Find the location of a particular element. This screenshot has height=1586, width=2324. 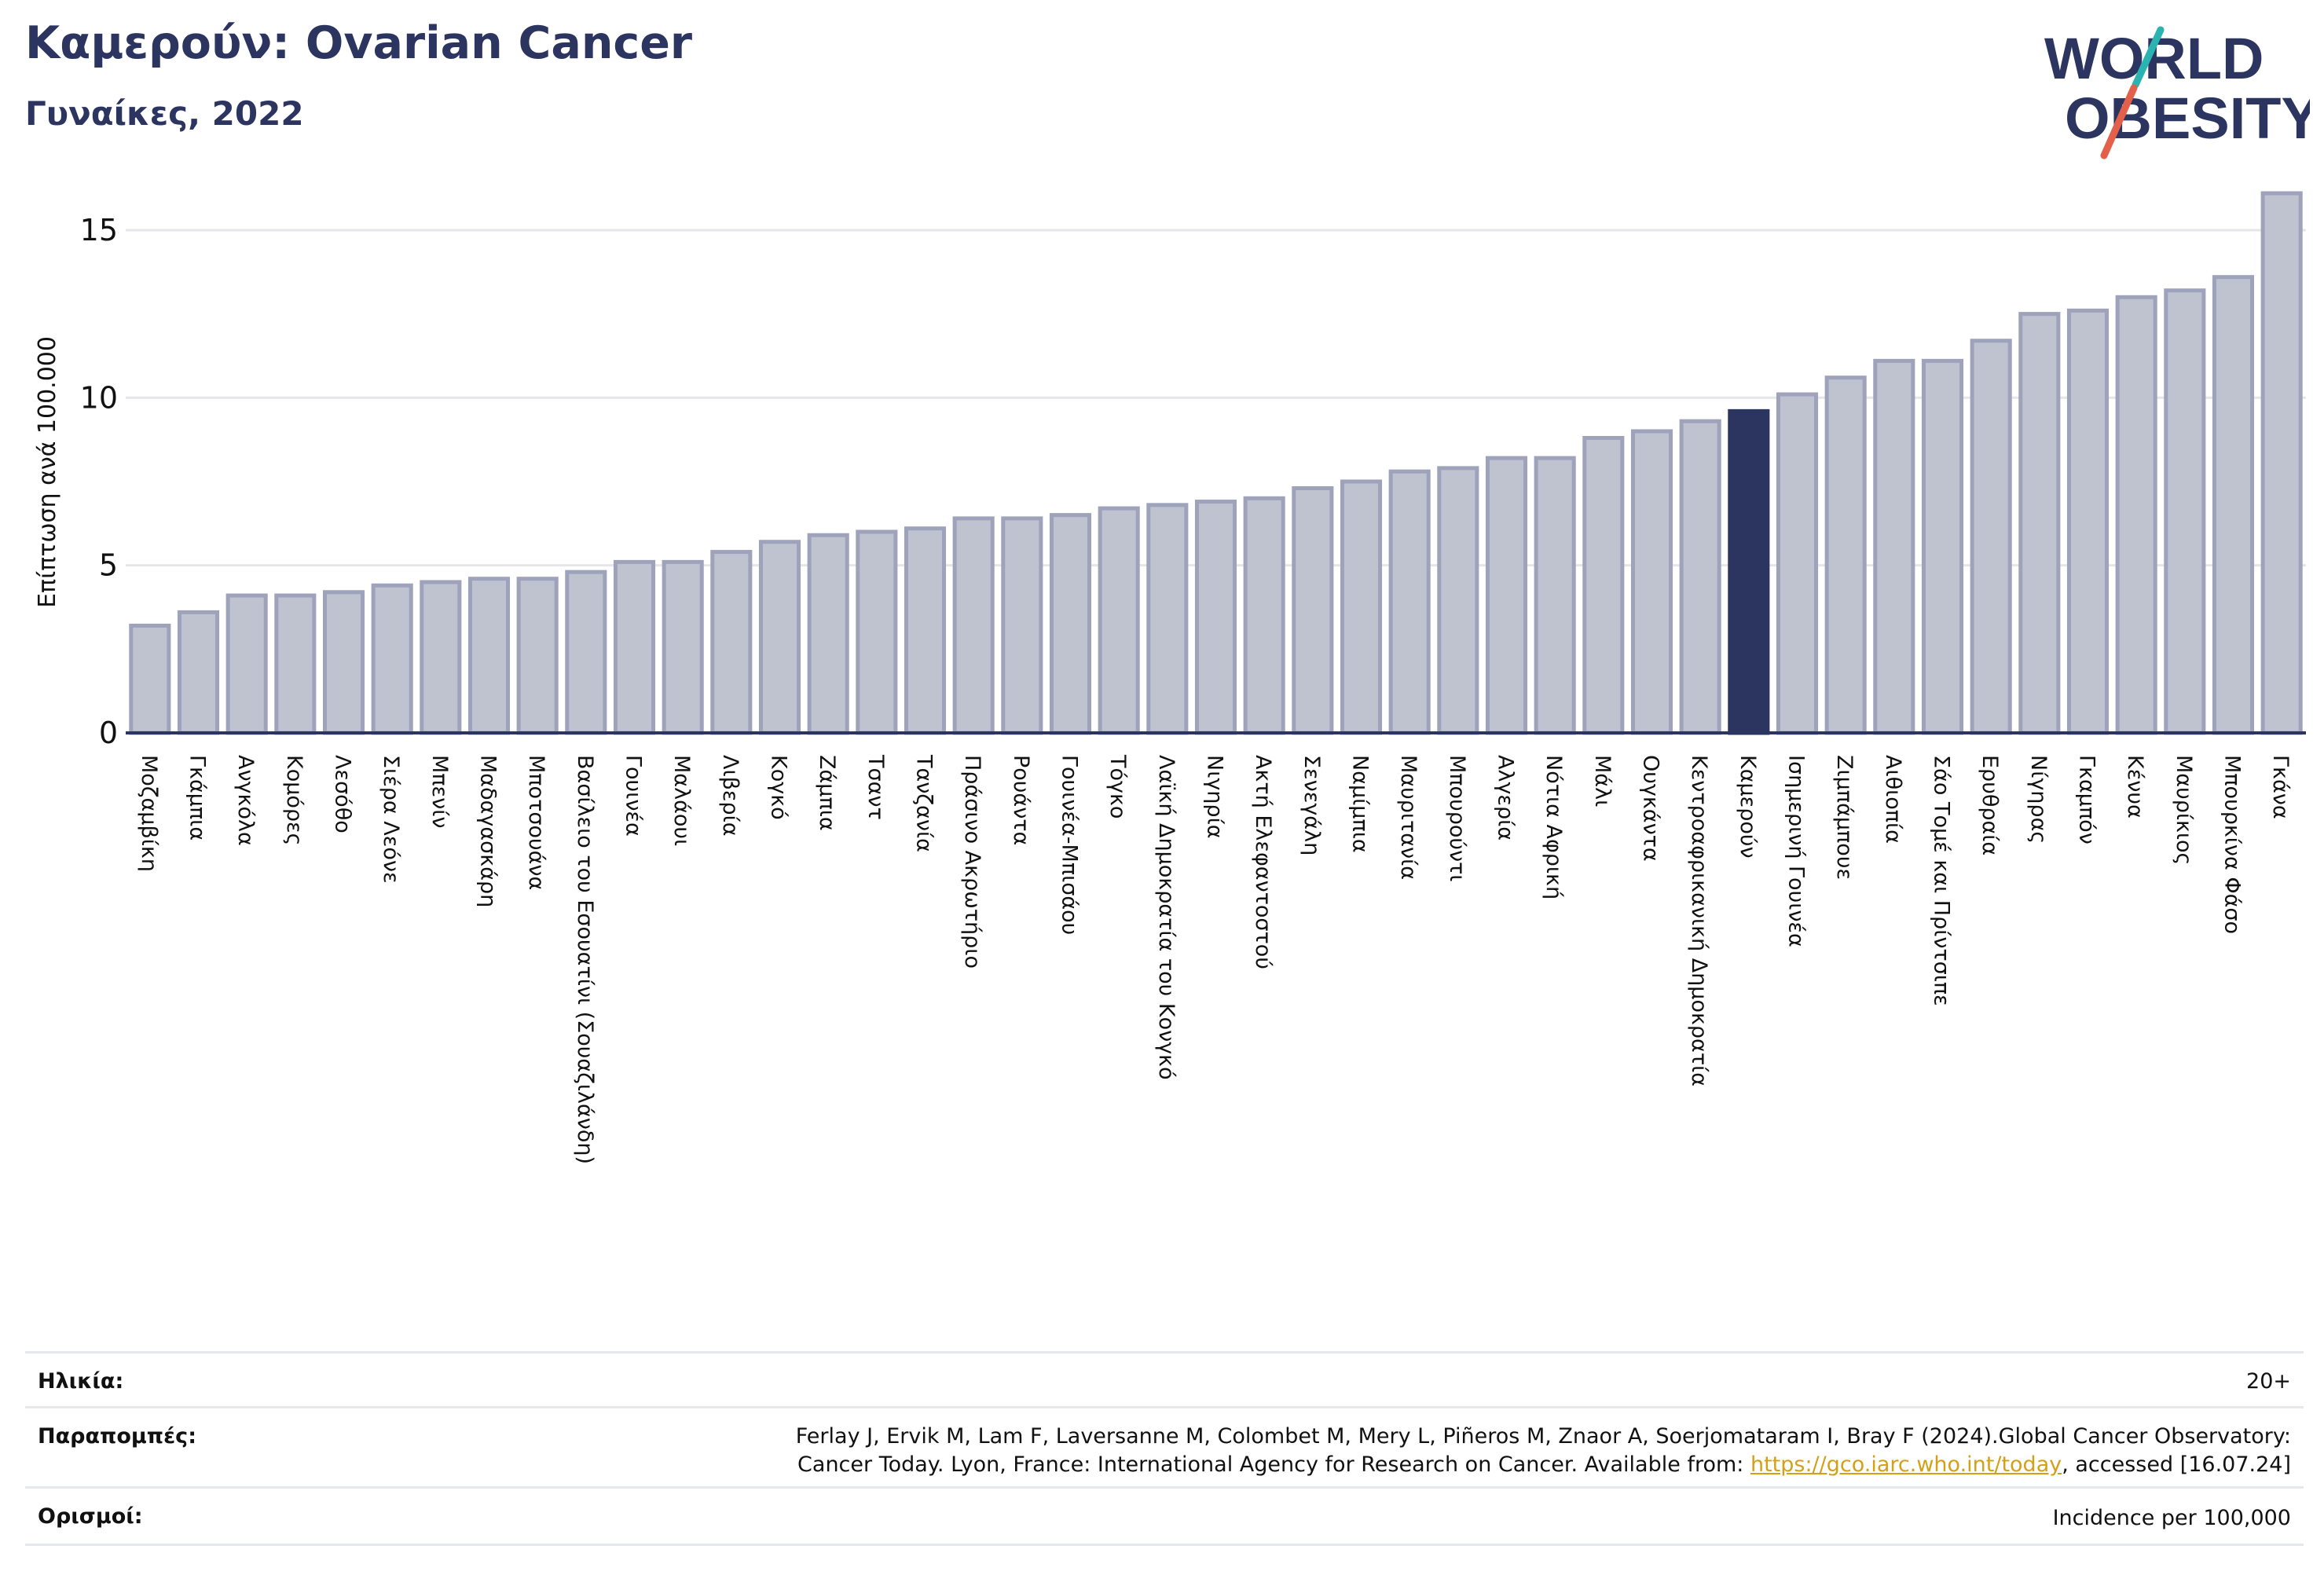

x-tick-label: Γουινέα is located at coordinates (633, 796).